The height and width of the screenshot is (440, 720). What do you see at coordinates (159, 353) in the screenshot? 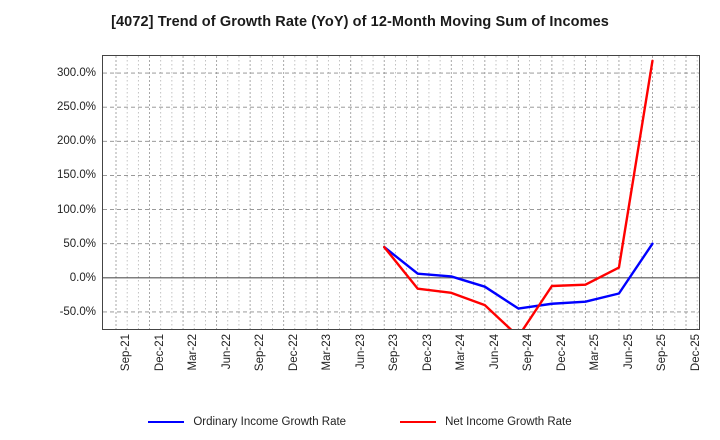
I see `x-axis-tick-label: Dec-21` at bounding box center [159, 353].